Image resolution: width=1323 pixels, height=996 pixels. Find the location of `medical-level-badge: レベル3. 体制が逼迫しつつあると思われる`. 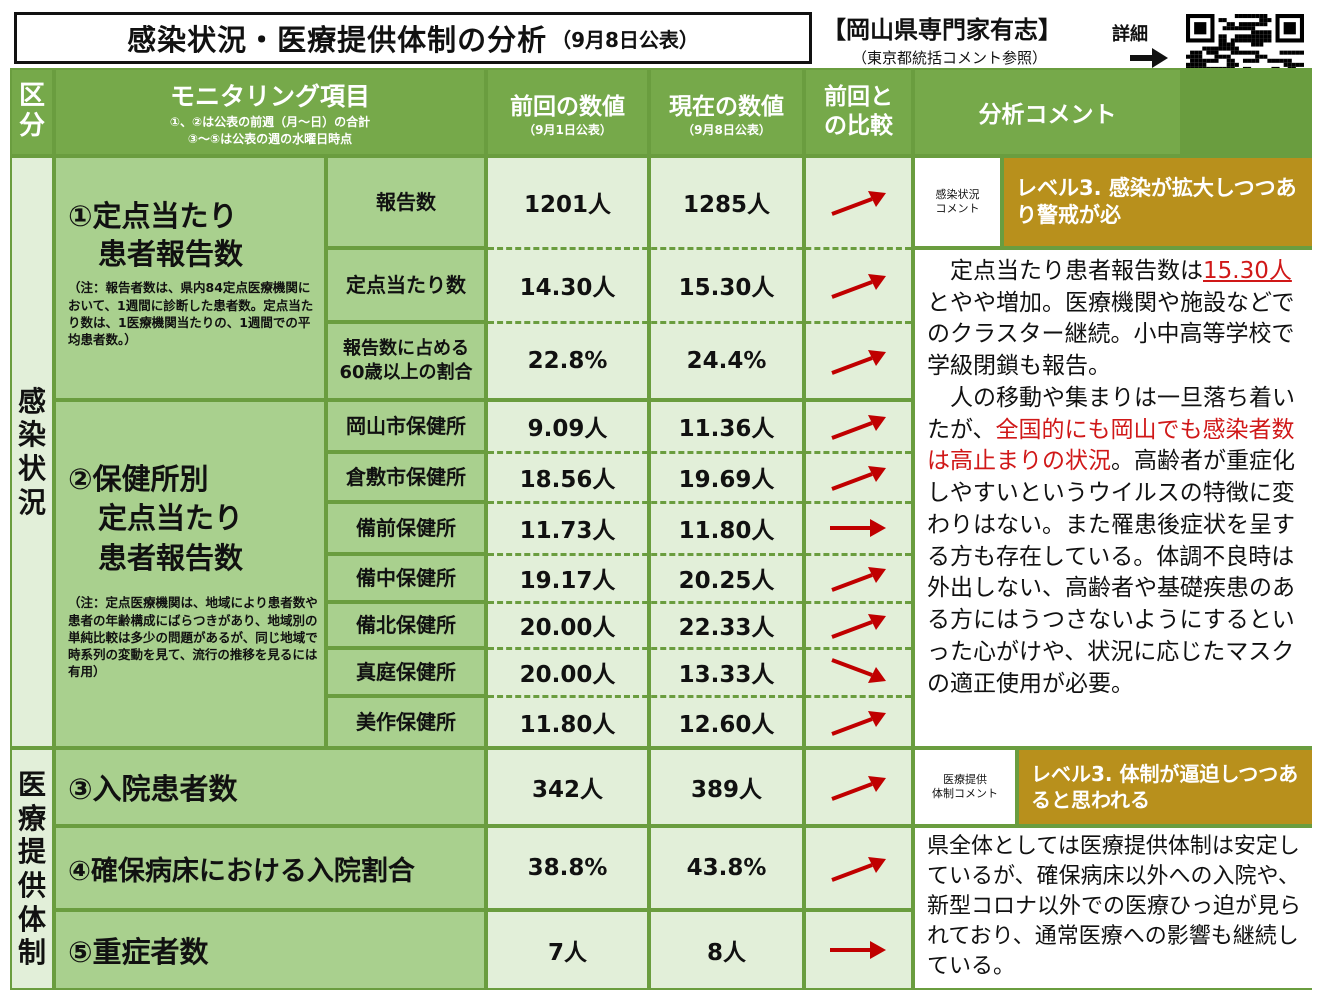

medical-level-badge: レベル3. 体制が逼迫しつつあると思われる is located at coordinates (1165, 787).